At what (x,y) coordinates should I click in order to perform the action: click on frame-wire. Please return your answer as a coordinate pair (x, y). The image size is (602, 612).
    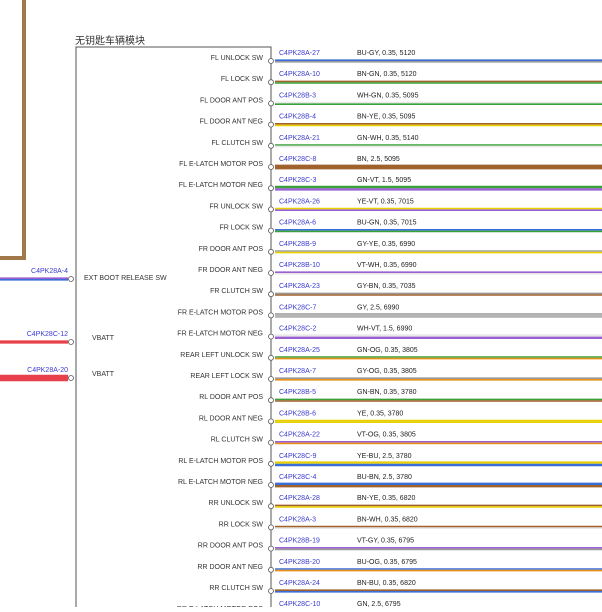
    Looking at the image, I should click on (13, 130).